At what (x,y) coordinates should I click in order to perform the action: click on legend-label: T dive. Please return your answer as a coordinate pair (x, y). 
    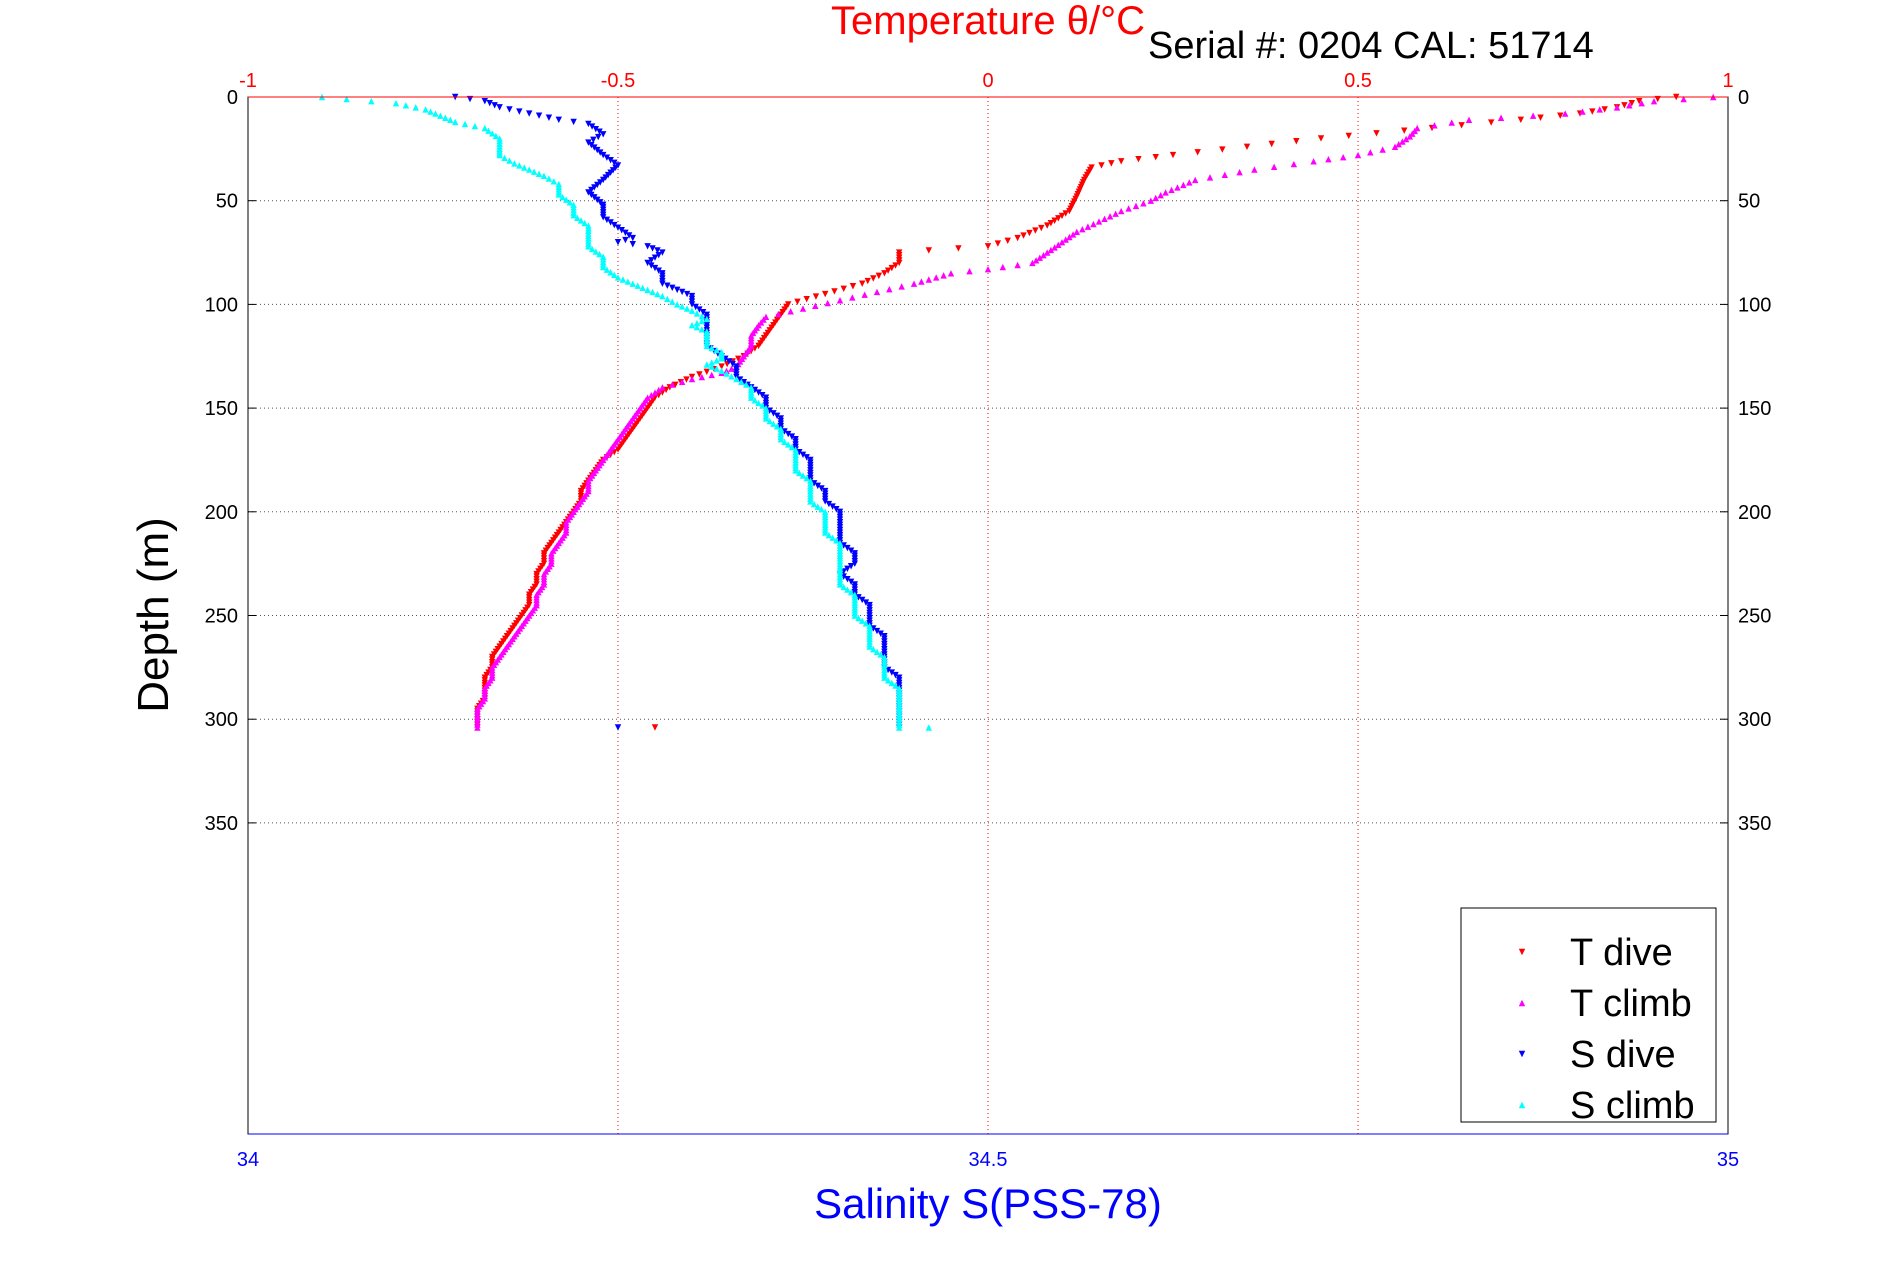
    Looking at the image, I should click on (1621, 953).